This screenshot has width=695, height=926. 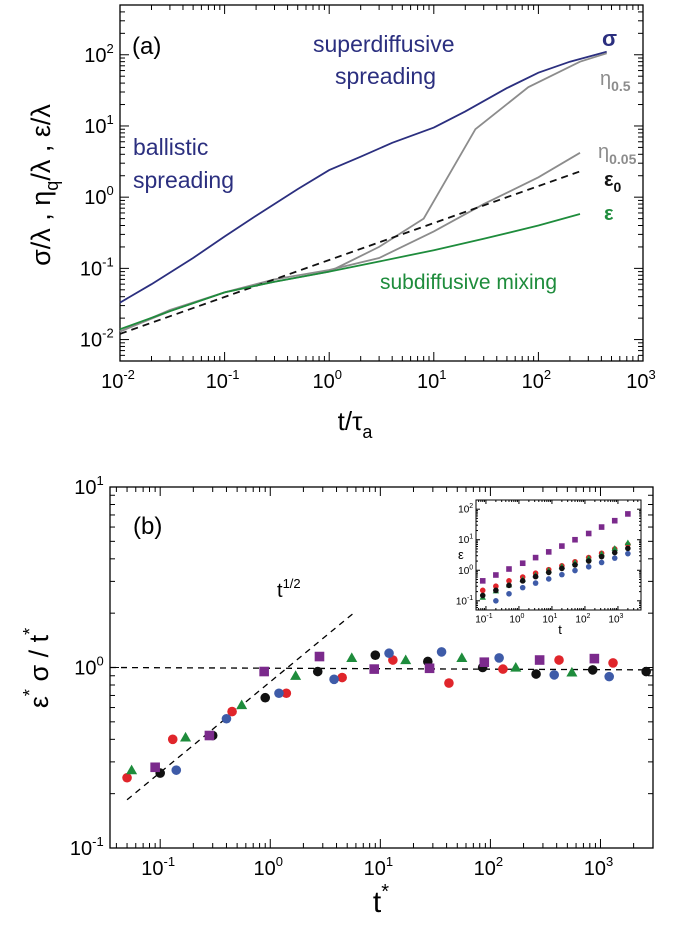 I want to click on x-tick-label: 10³, so click(x=640, y=380).